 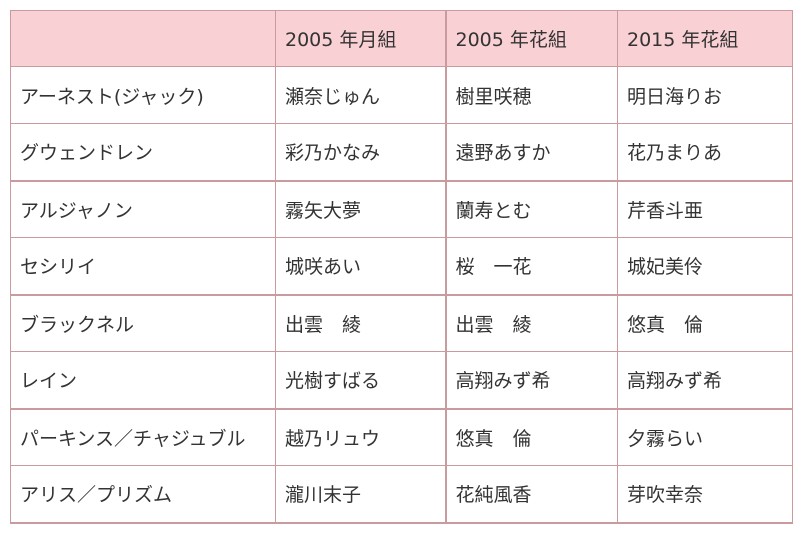 What do you see at coordinates (143, 95) in the screenshot?
I see `role-cell: アーネスト(ジャック)` at bounding box center [143, 95].